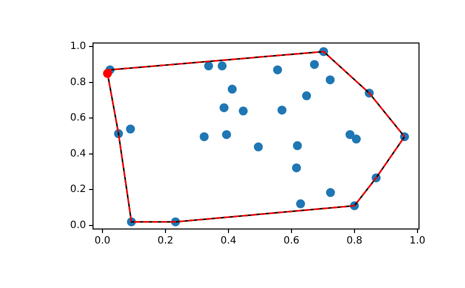 The width and height of the screenshot is (465, 288). I want to click on y-tick-label: 0.8, so click(78, 82).